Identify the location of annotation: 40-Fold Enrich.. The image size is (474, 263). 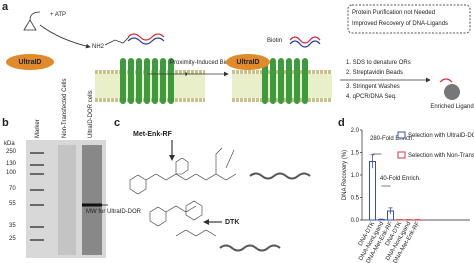
(400, 179).